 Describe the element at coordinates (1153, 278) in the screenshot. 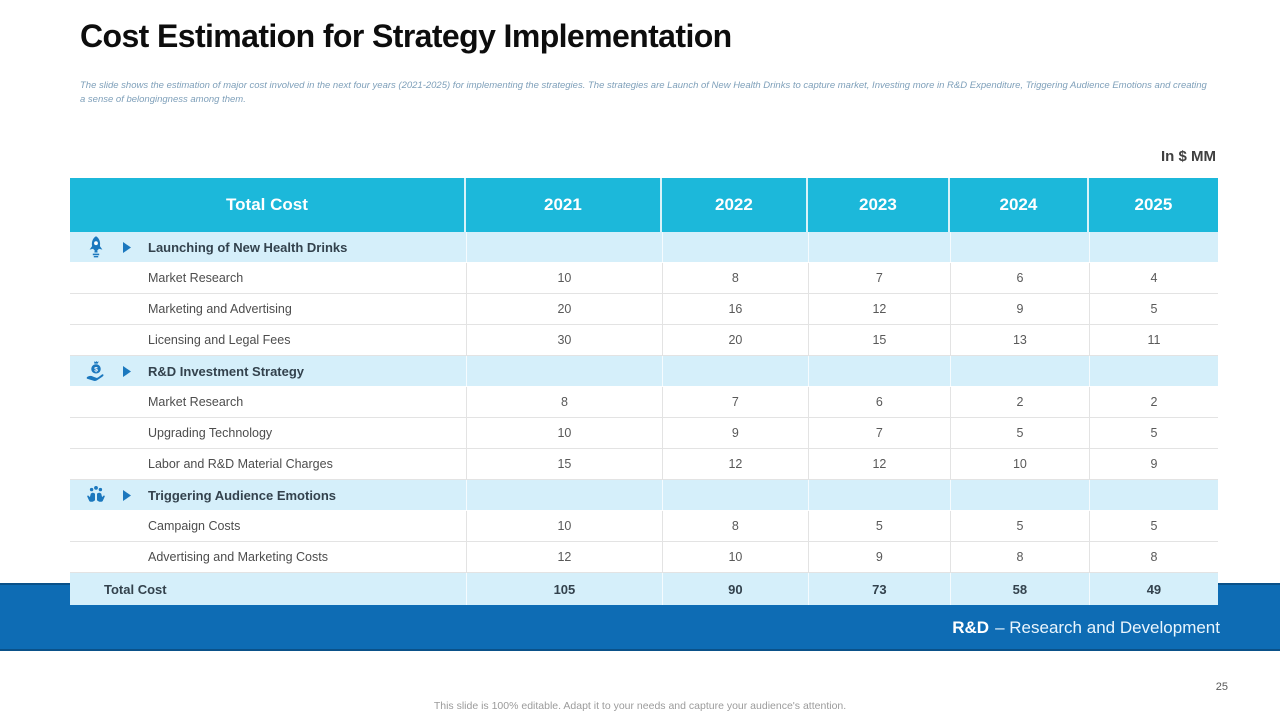

I see `cell-value: 4` at that location.